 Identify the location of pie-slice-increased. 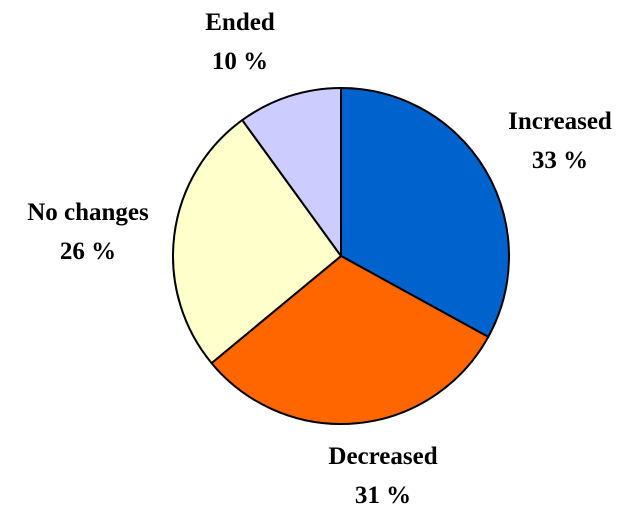
(425, 212).